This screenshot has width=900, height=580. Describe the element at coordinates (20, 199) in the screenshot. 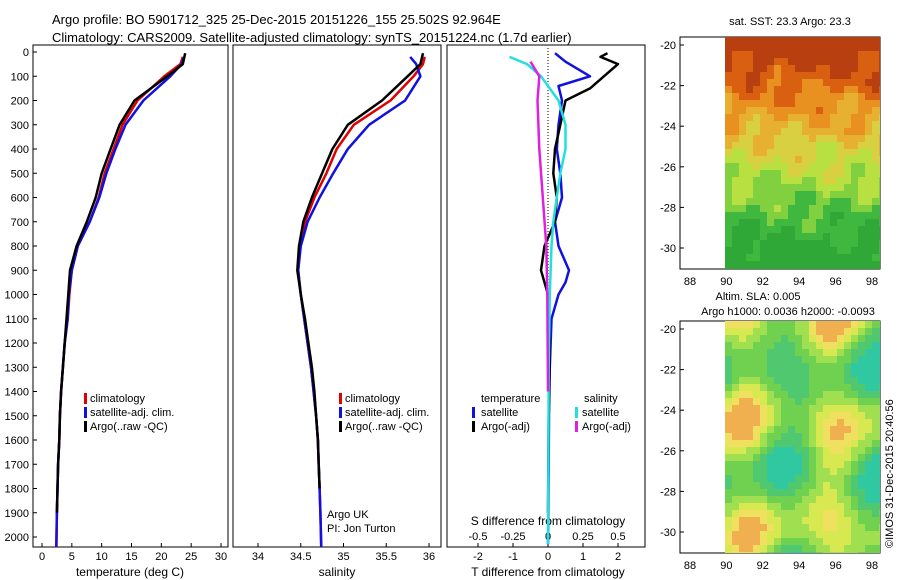

I see `depth-tick-label: 600` at that location.